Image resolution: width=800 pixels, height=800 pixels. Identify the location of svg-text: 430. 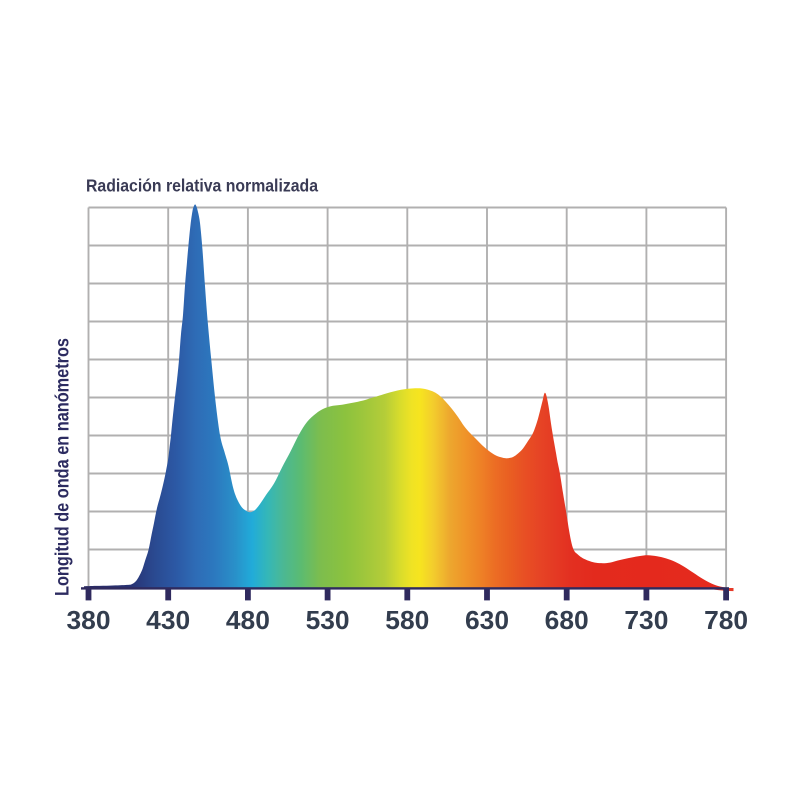
(168, 621).